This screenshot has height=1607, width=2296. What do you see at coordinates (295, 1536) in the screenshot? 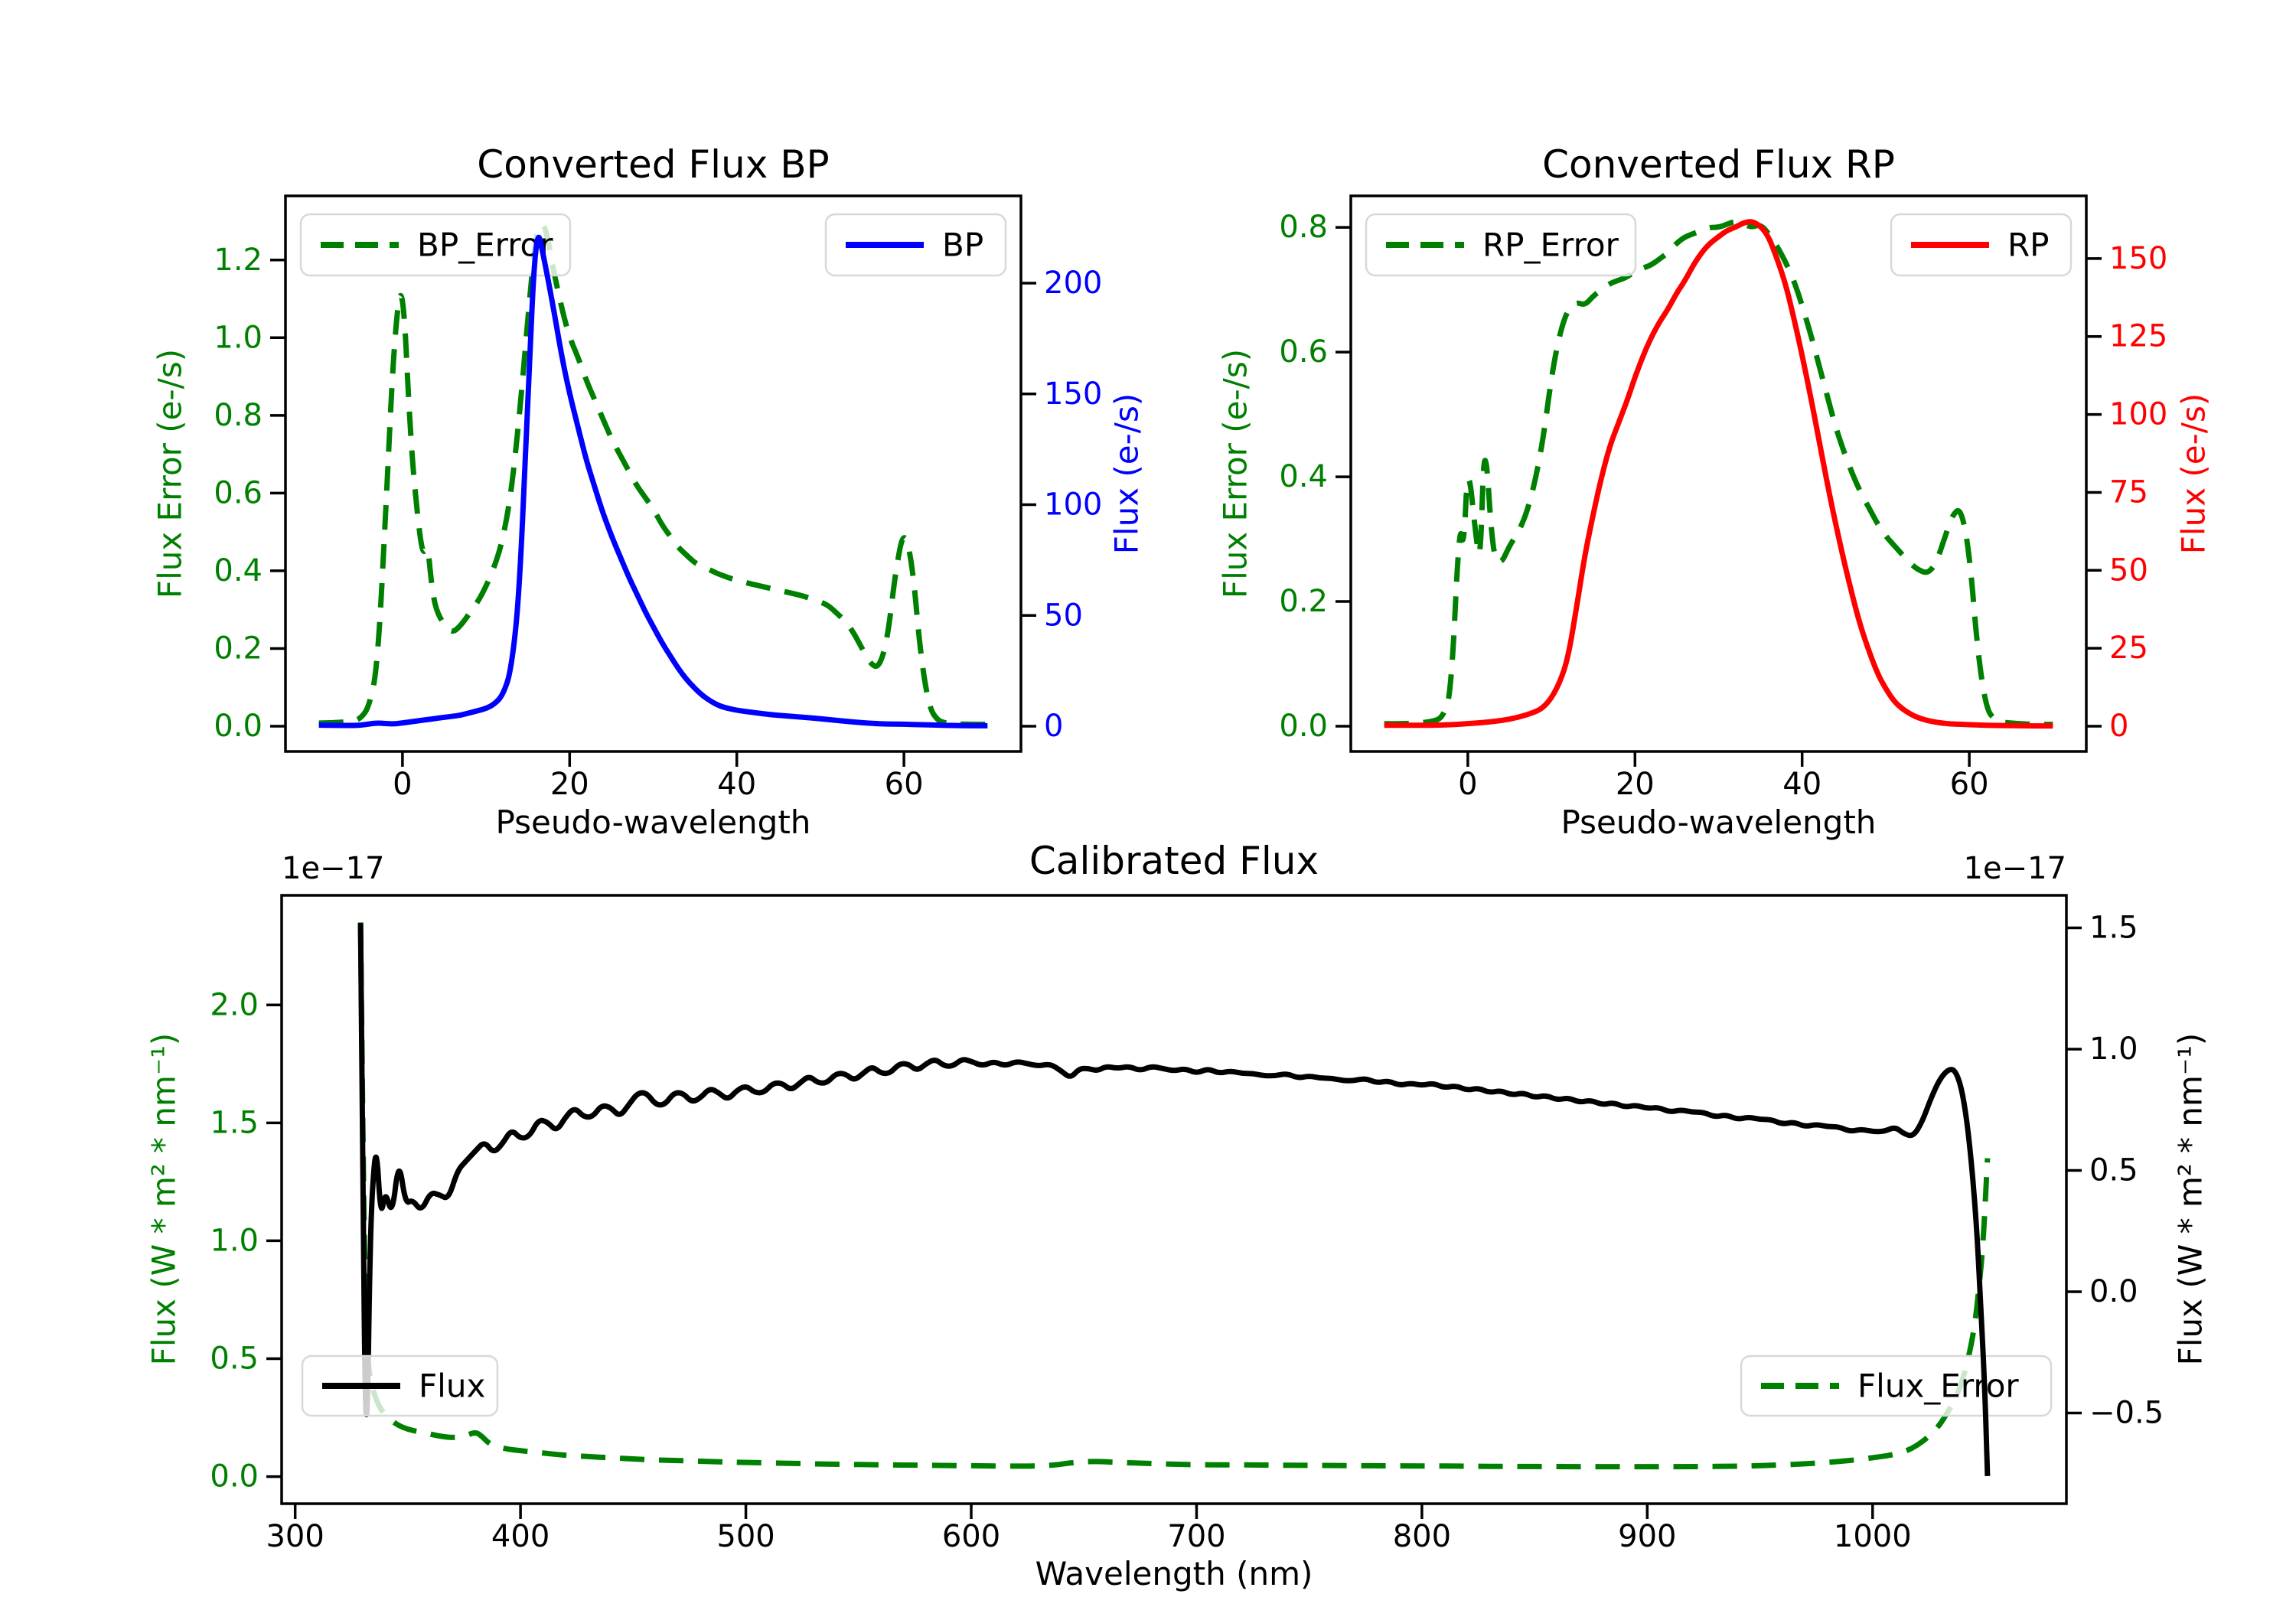
I see `x-tick-label: 300` at bounding box center [295, 1536].